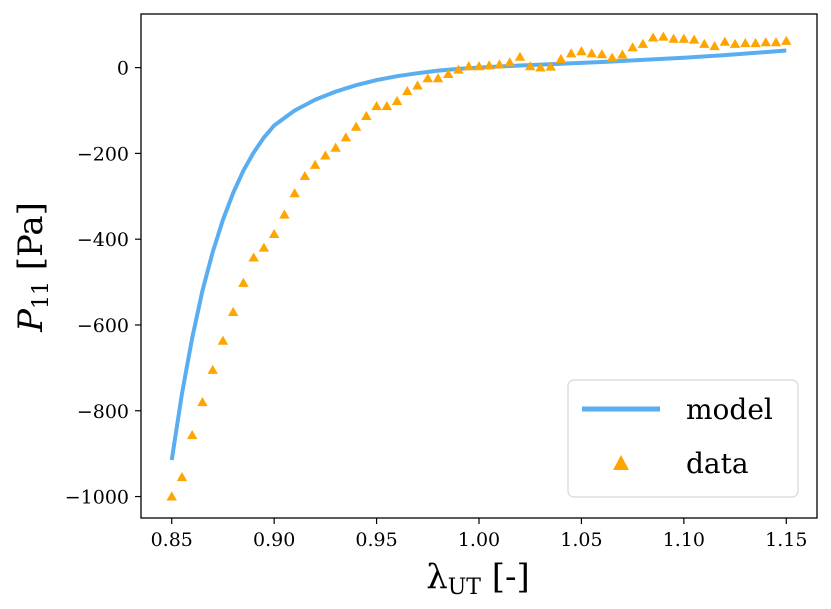 The image size is (831, 609). Describe the element at coordinates (31, 320) in the screenshot. I see `y-axis-label-main: P` at that location.